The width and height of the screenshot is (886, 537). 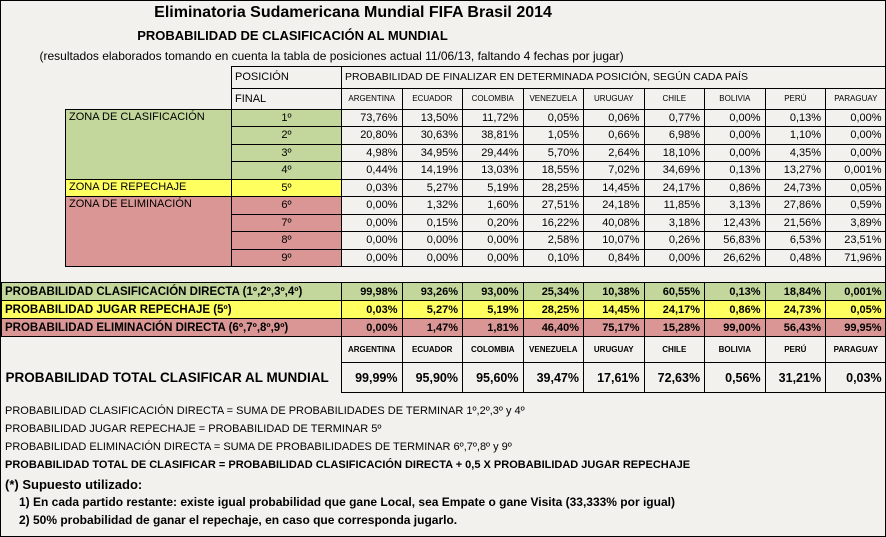 What do you see at coordinates (286, 152) in the screenshot?
I see `position-cell: 3º` at bounding box center [286, 152].